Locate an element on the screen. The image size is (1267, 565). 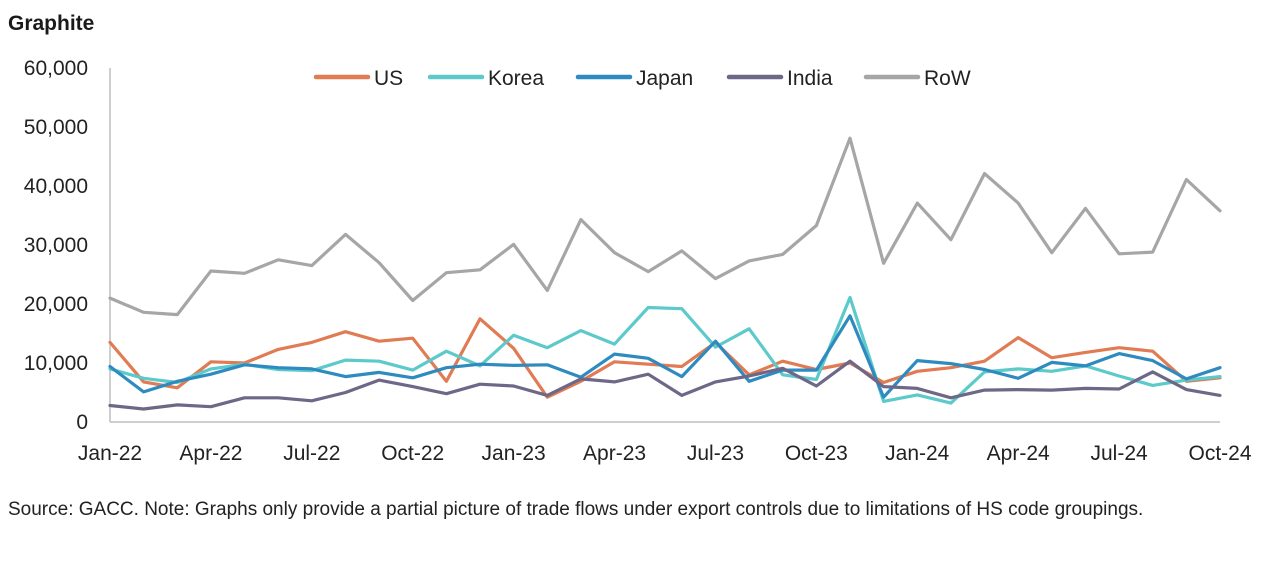
y-tick-label: 50,000 is located at coordinates (56, 127).